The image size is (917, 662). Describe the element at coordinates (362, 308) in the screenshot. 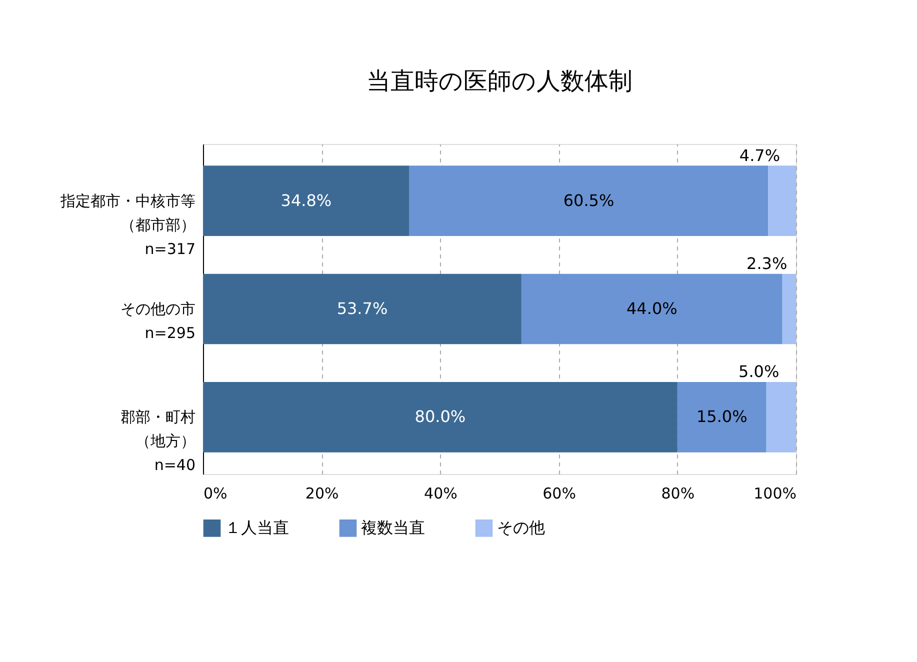

I see `data-label: 53.7%` at that location.